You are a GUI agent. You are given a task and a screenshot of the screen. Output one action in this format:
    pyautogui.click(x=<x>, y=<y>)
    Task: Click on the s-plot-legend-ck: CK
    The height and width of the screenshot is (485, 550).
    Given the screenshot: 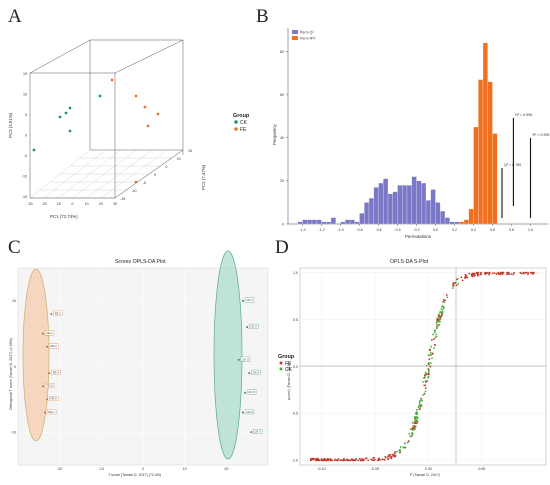 What is the action you would take?
    pyautogui.click(x=289, y=370)
    